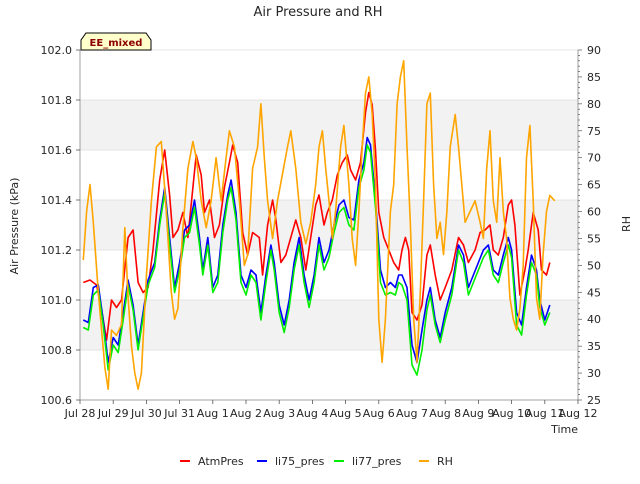  Describe the element at coordinates (594, 212) in the screenshot. I see `y2-tick-label: 60` at that location.